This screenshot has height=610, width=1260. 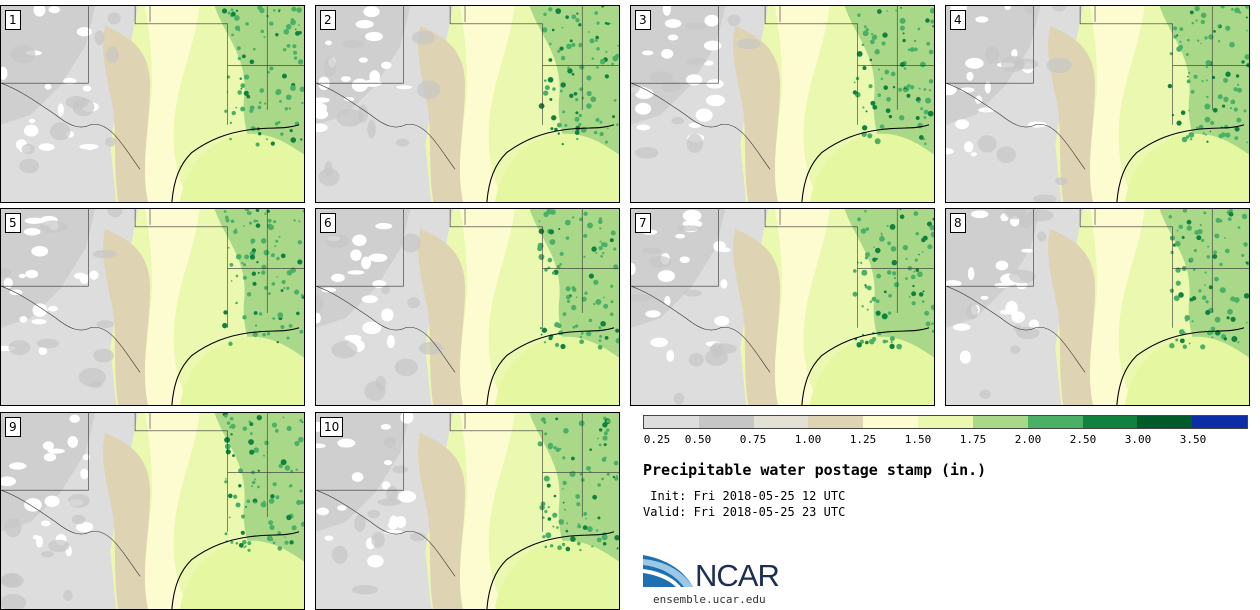 I want to click on colorbar-tick-label: 1.50, so click(x=918, y=439).